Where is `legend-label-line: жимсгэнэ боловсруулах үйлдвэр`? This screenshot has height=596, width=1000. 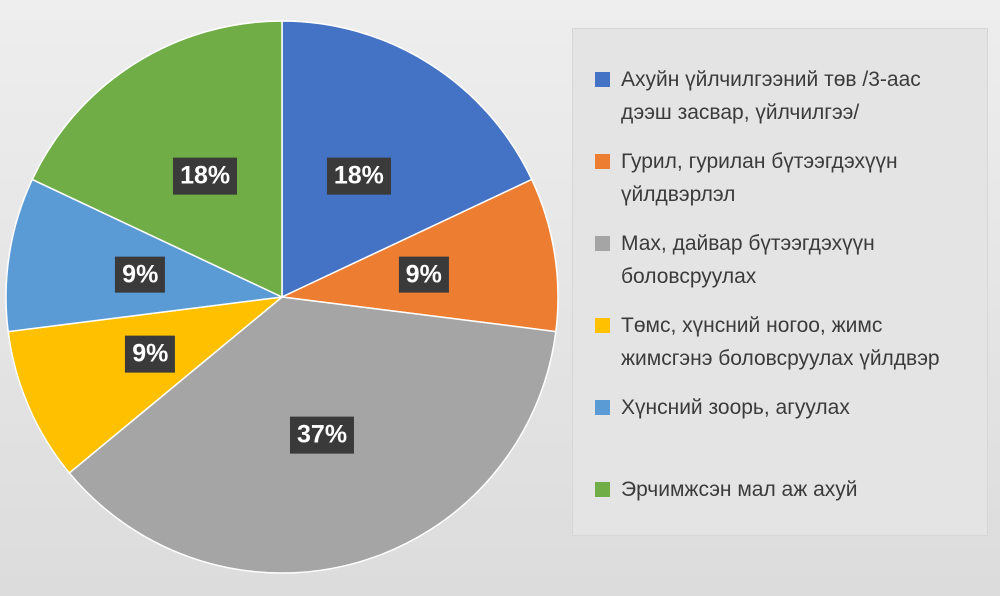
legend-label-line: жимсгэнэ боловсруулах үйлдвэр is located at coordinates (780, 358).